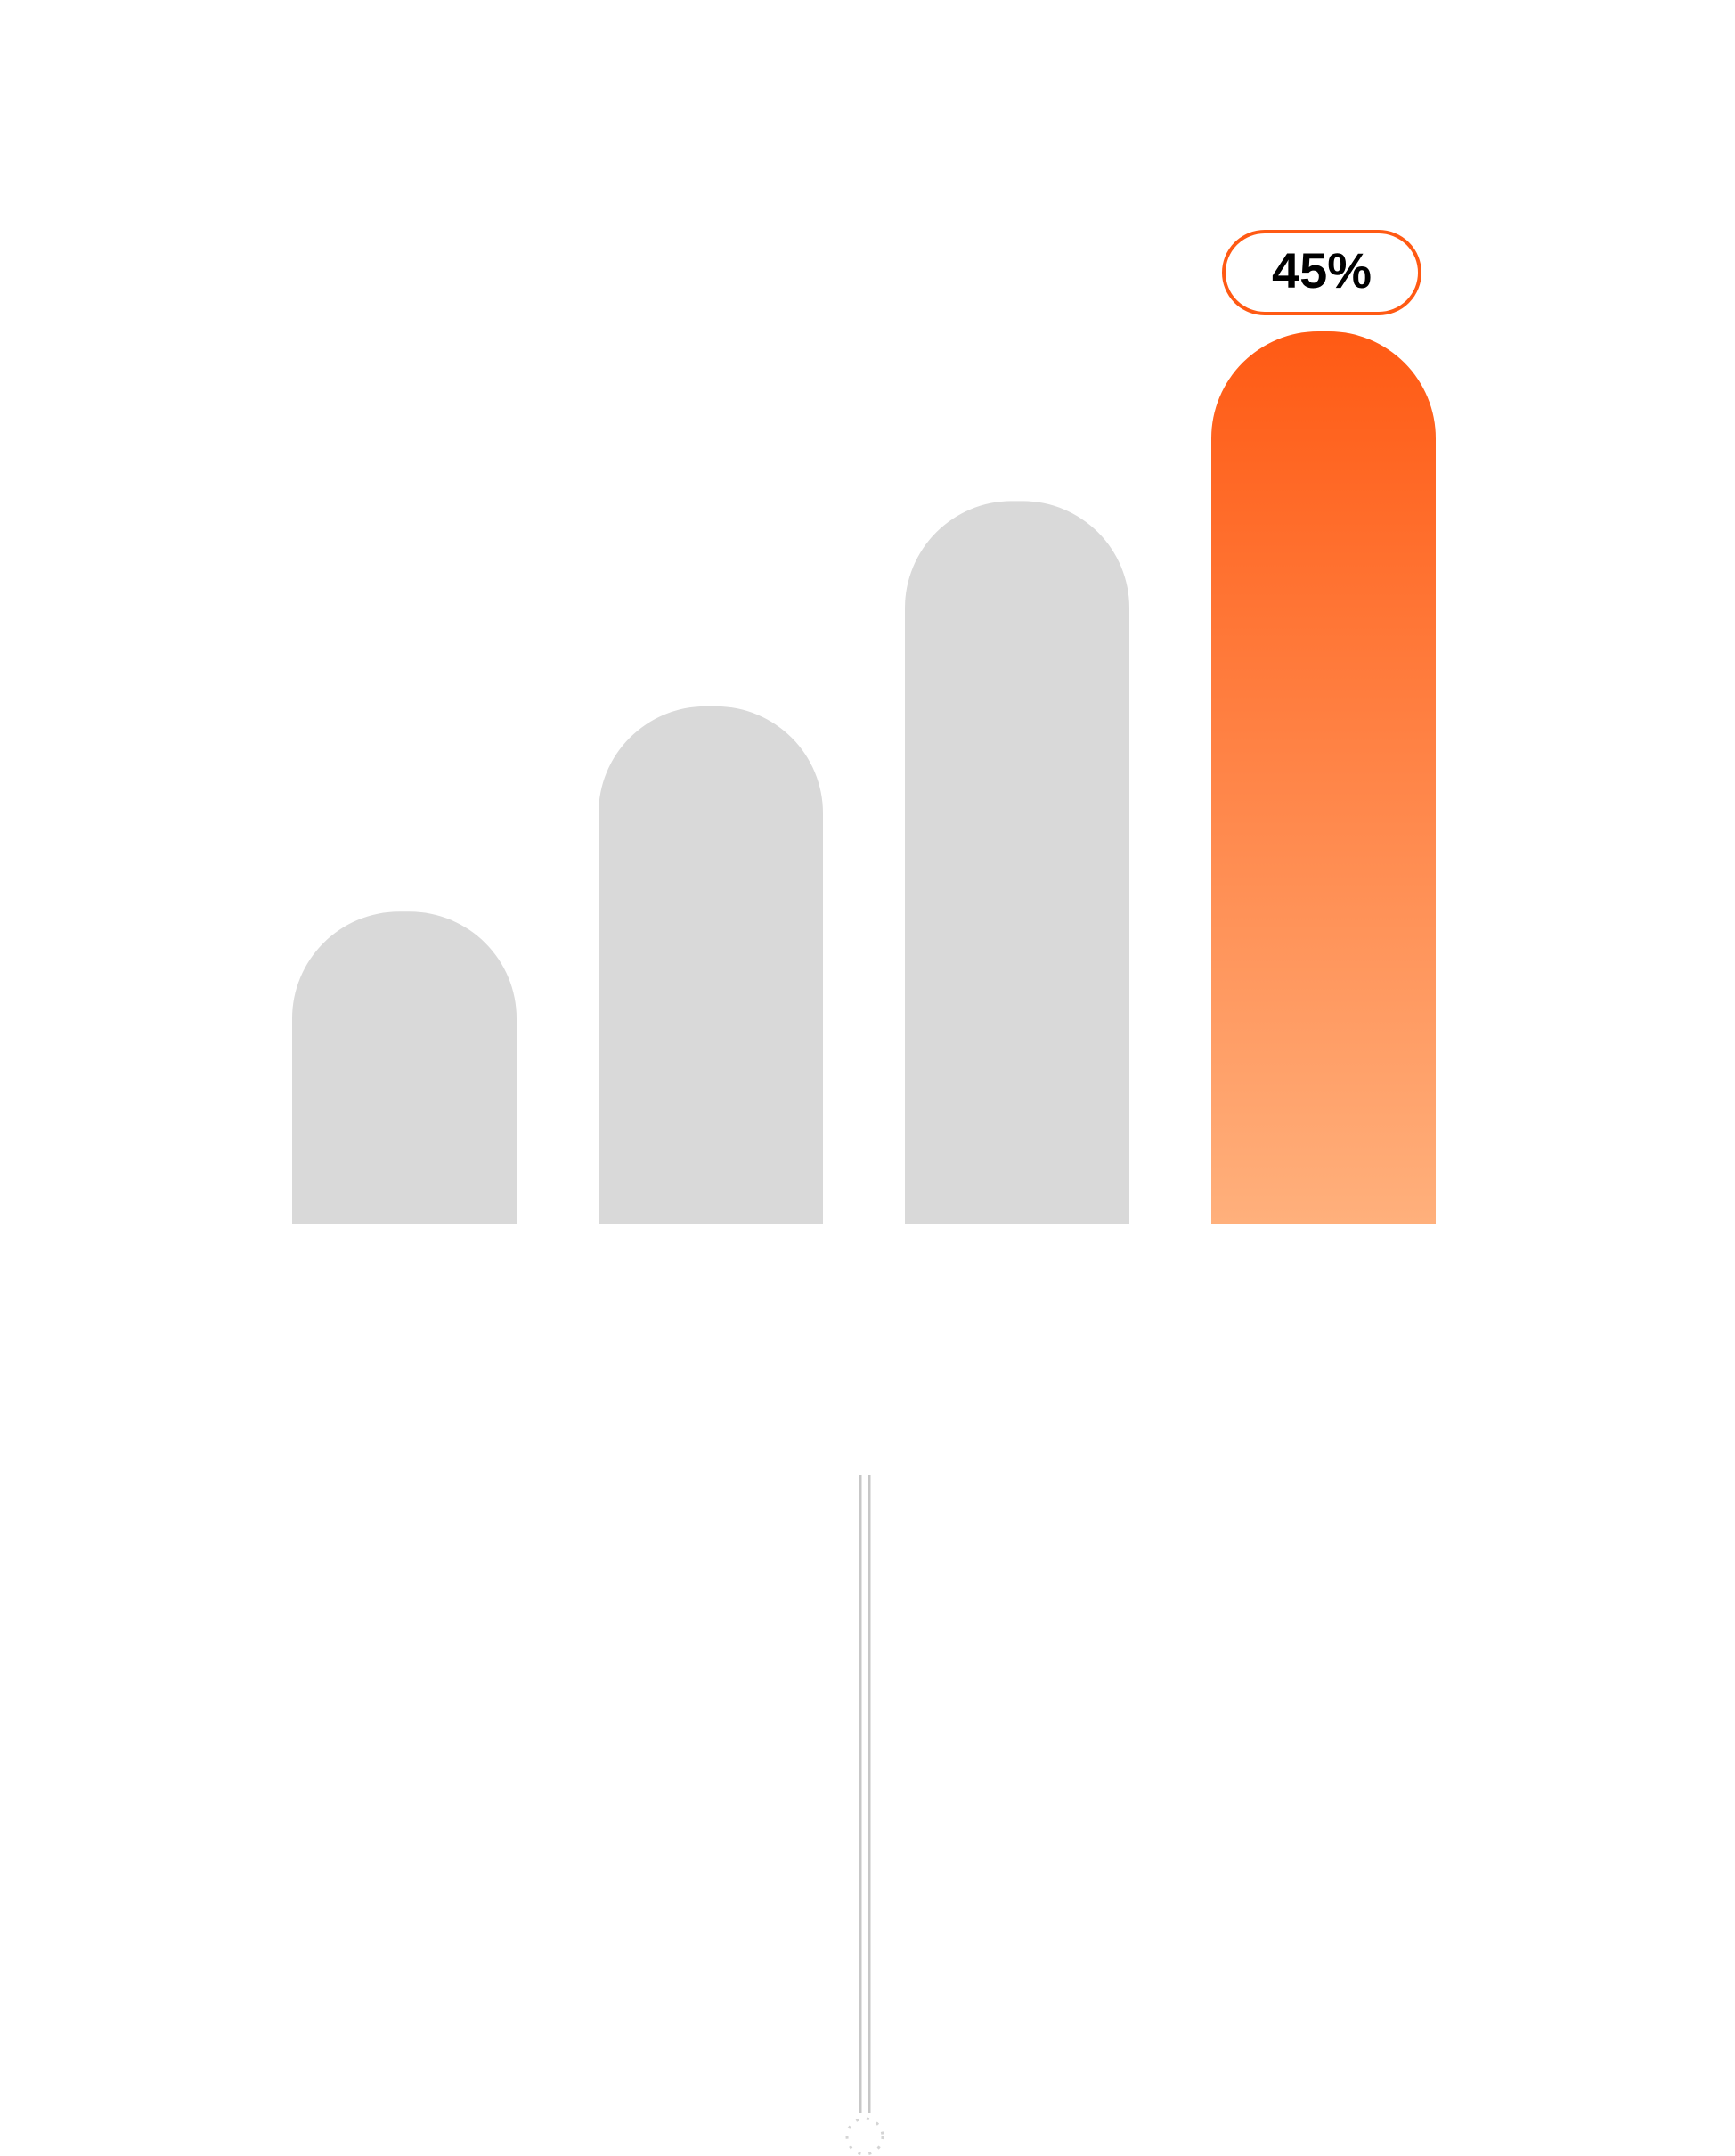 The image size is (1735, 2156). Describe the element at coordinates (864, 1815) in the screenshot. I see `stem-decoration` at that location.